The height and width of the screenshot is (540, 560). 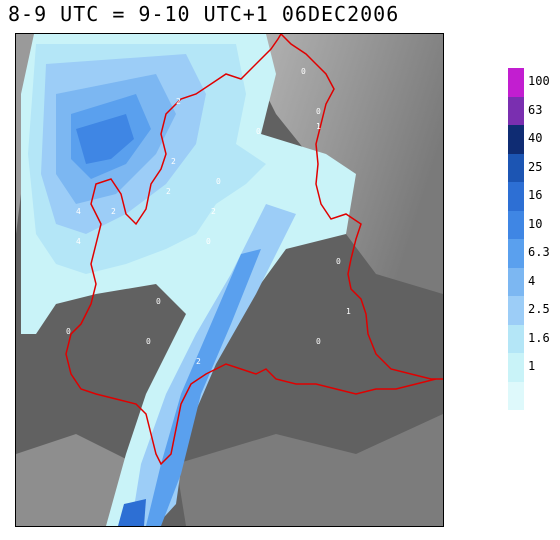 I want to click on legend-label: 2.5, so click(x=539, y=309).